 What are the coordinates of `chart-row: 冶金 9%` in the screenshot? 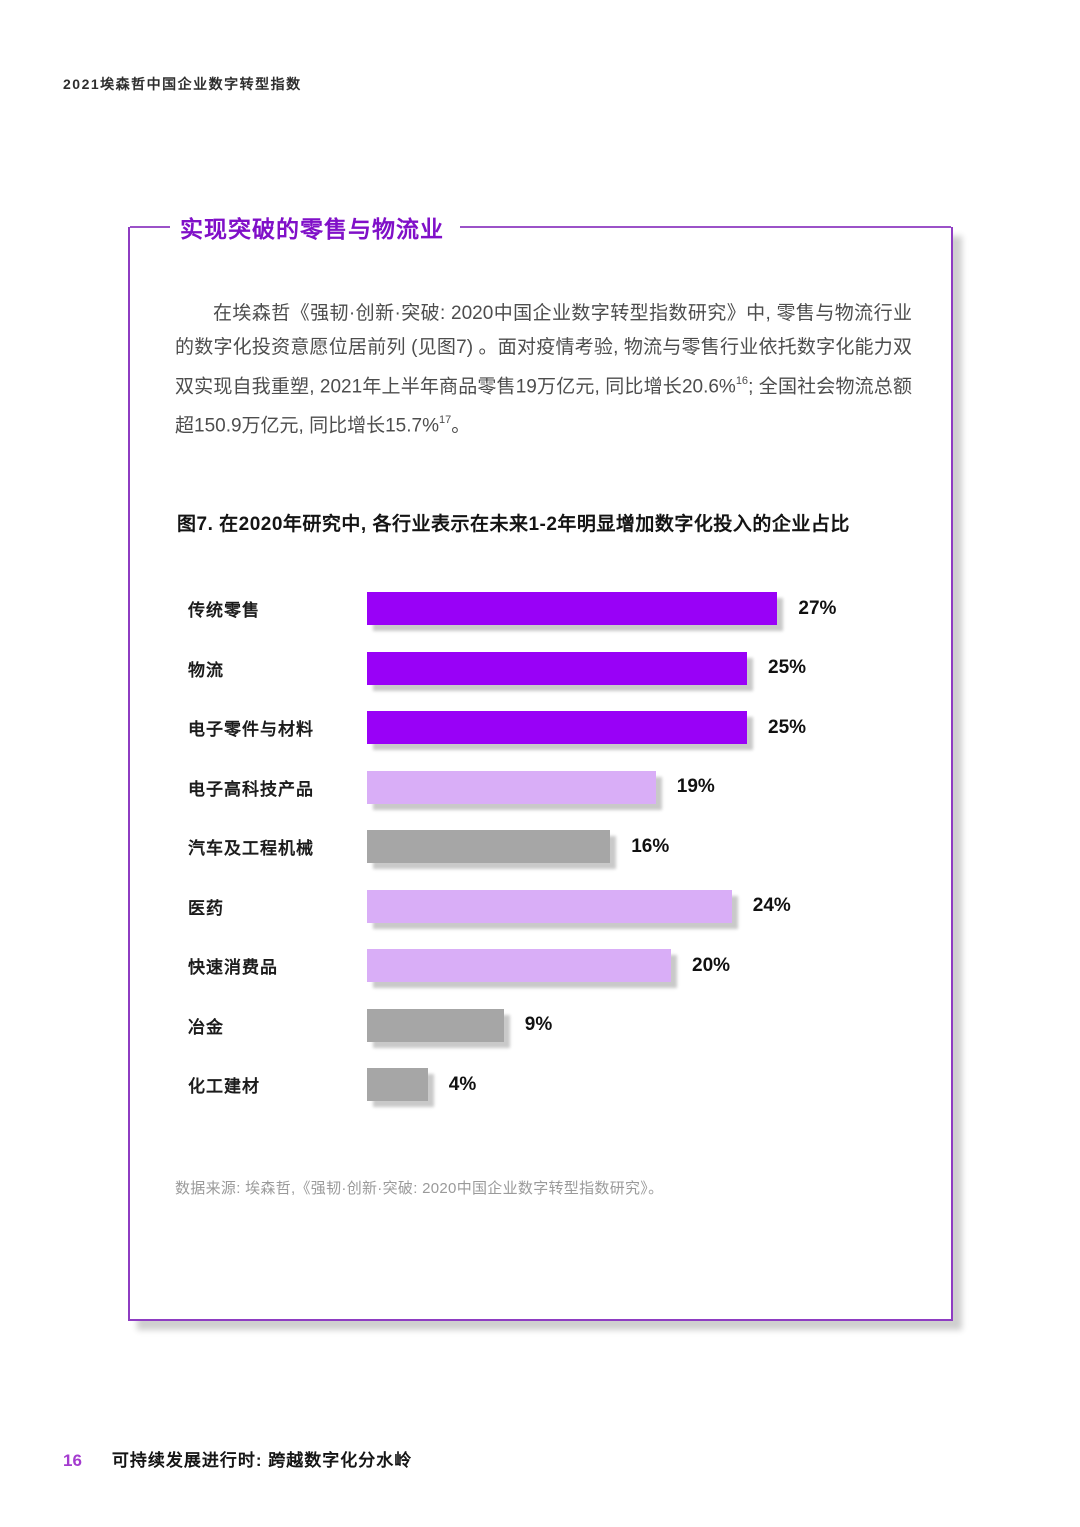 It's located at (540, 1026).